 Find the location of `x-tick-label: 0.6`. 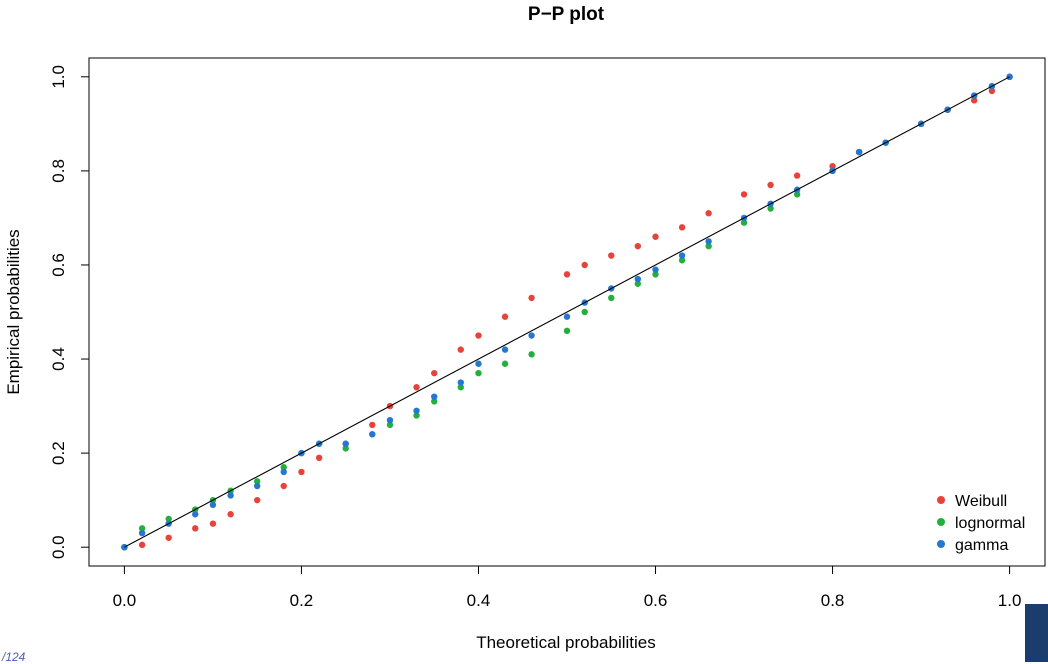

x-tick-label: 0.6 is located at coordinates (656, 600).